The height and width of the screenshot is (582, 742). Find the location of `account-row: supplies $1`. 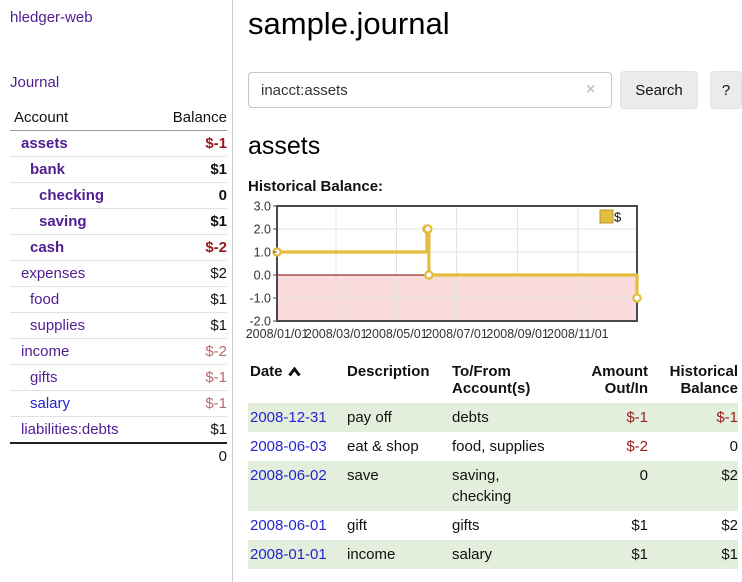

account-row: supplies $1 is located at coordinates (118, 325).